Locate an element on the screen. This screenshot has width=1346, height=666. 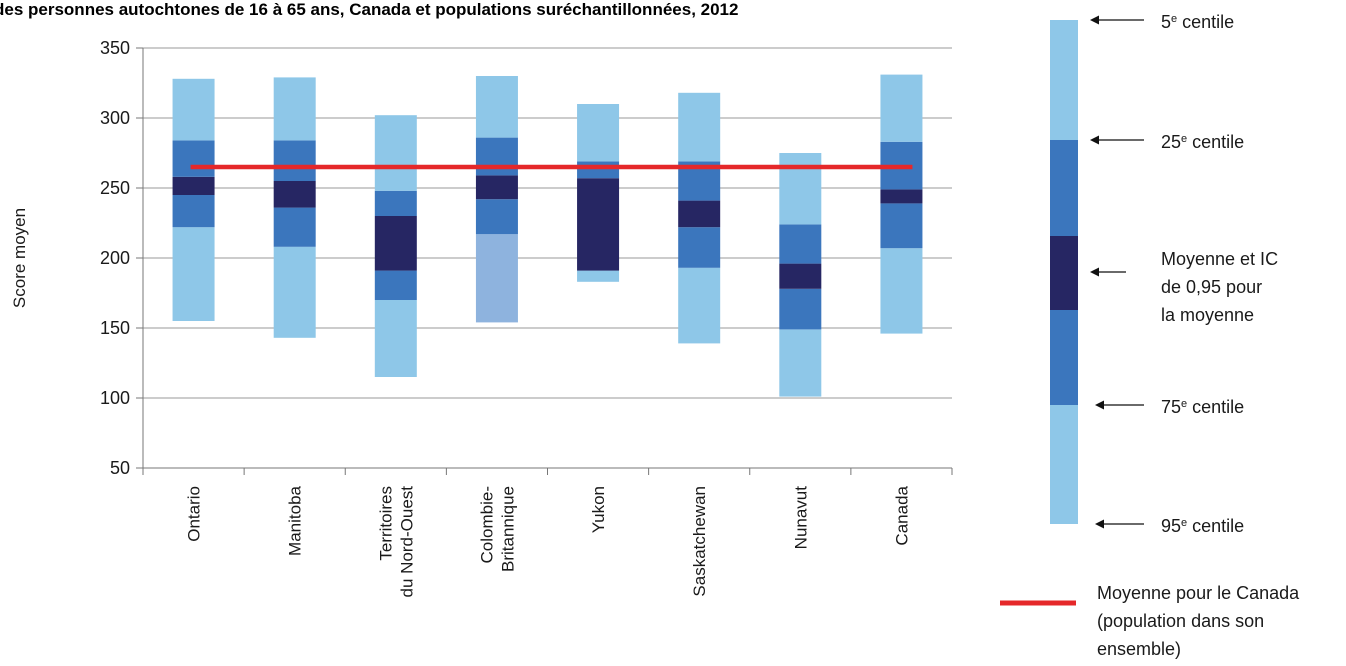
legend-p25-mean-swatch is located at coordinates (1064, 188).